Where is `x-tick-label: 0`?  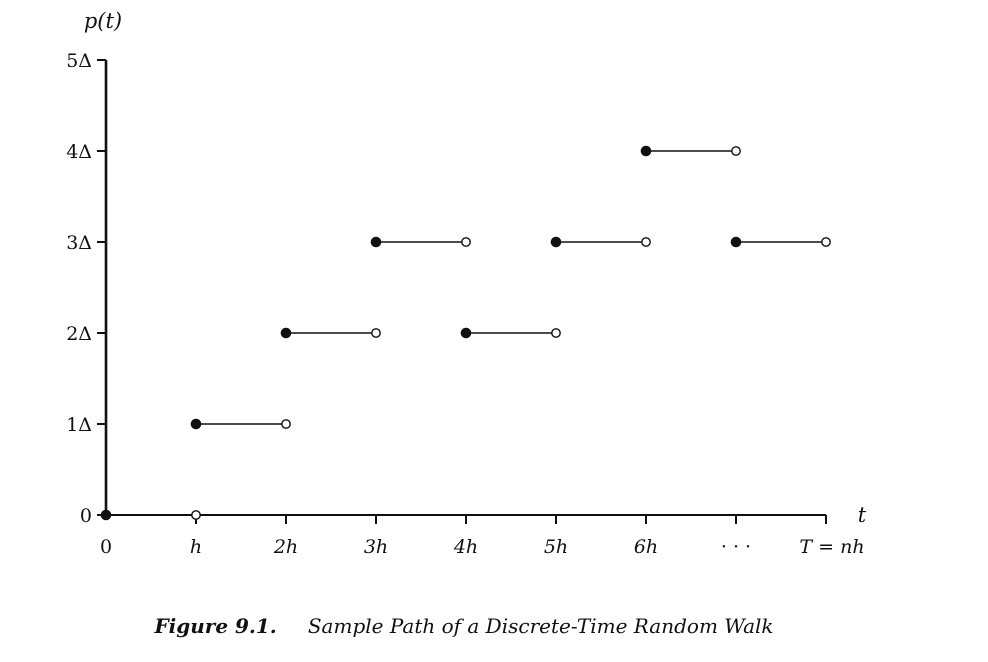
x-tick-label: 0 is located at coordinates (106, 547).